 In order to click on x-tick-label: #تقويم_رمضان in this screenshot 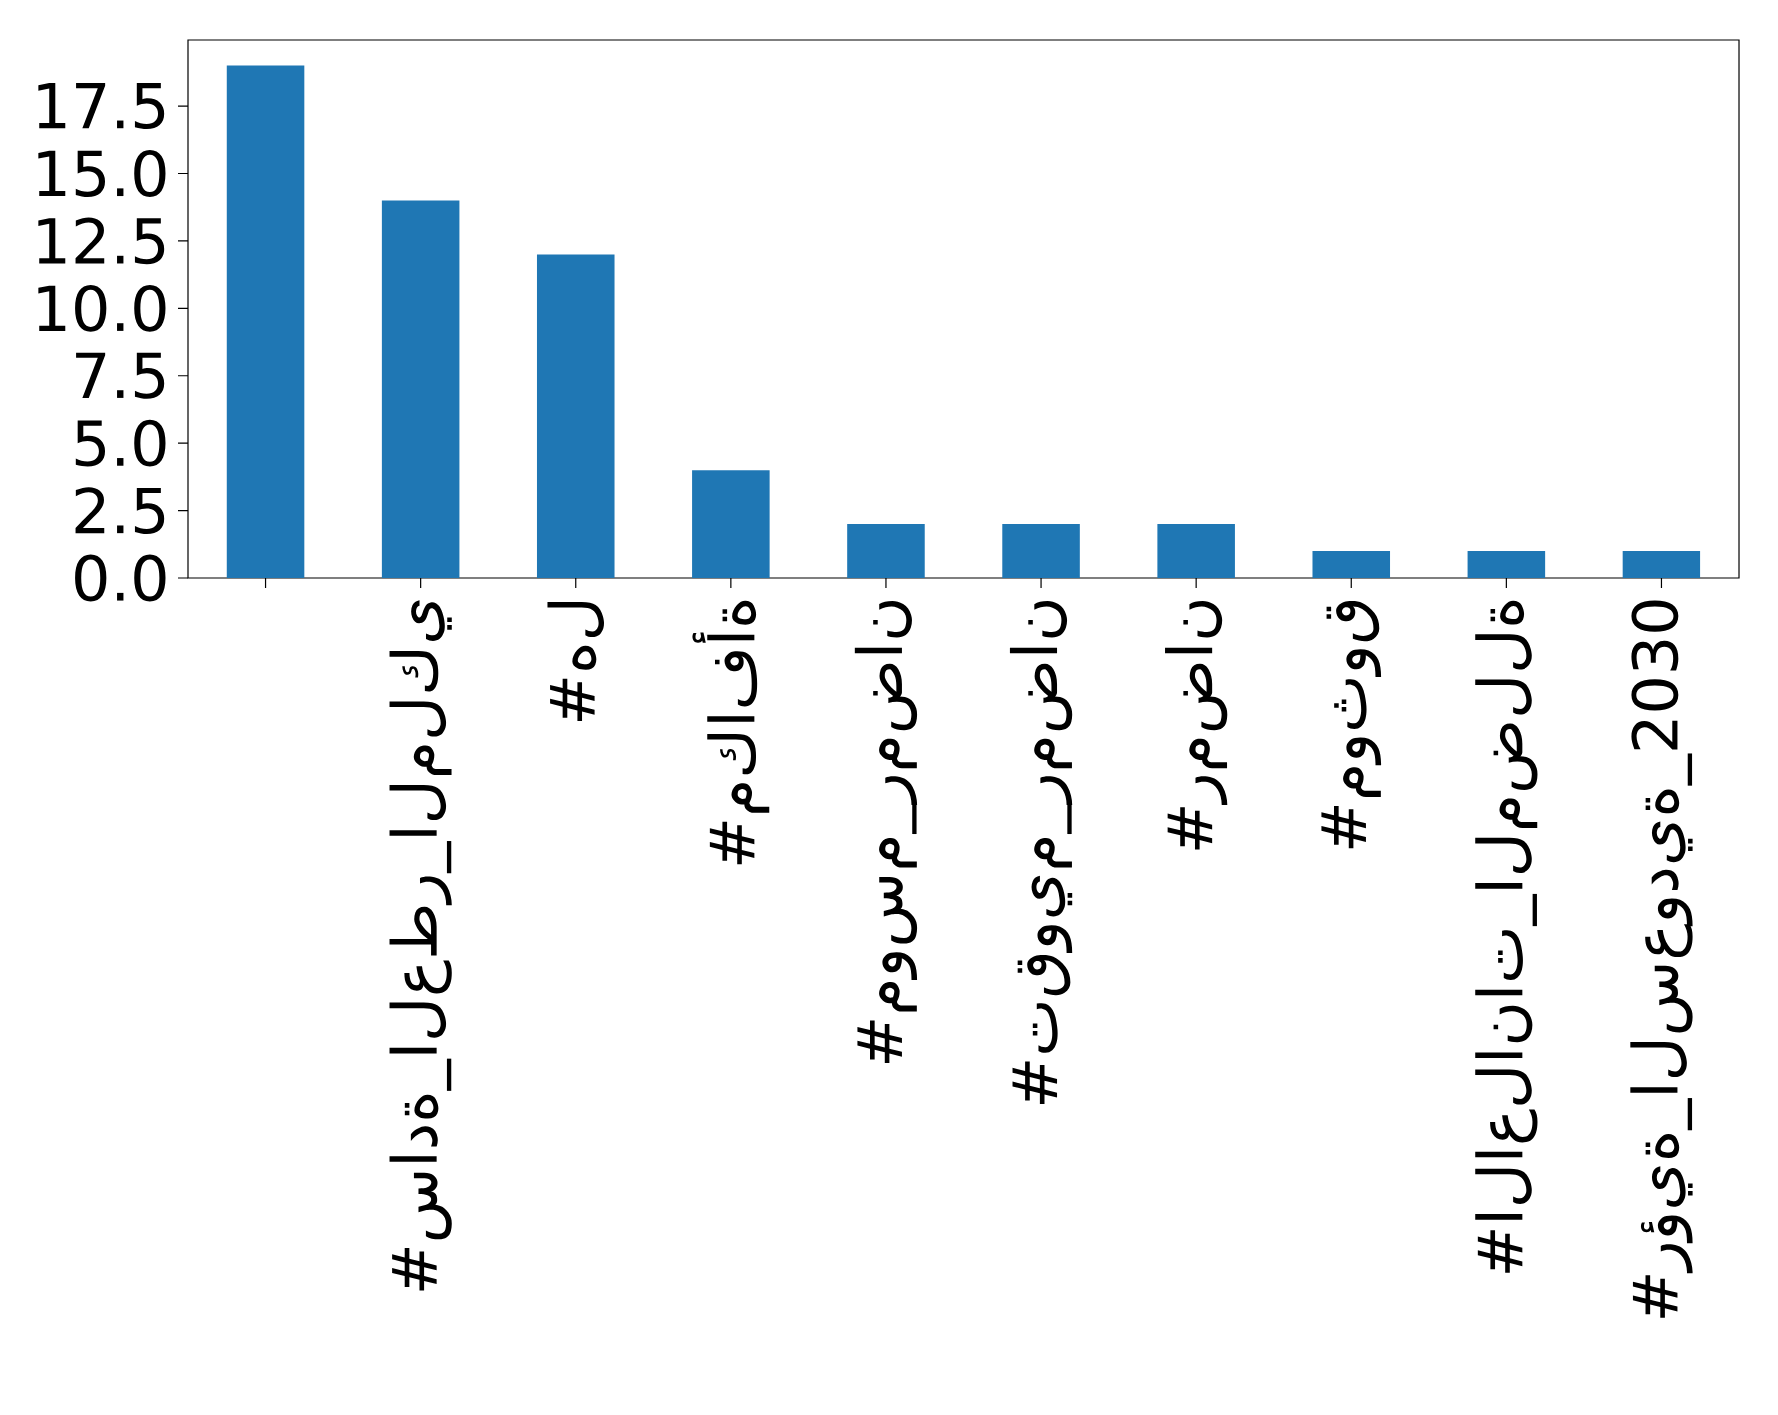, I will do `click(1041, 852)`.